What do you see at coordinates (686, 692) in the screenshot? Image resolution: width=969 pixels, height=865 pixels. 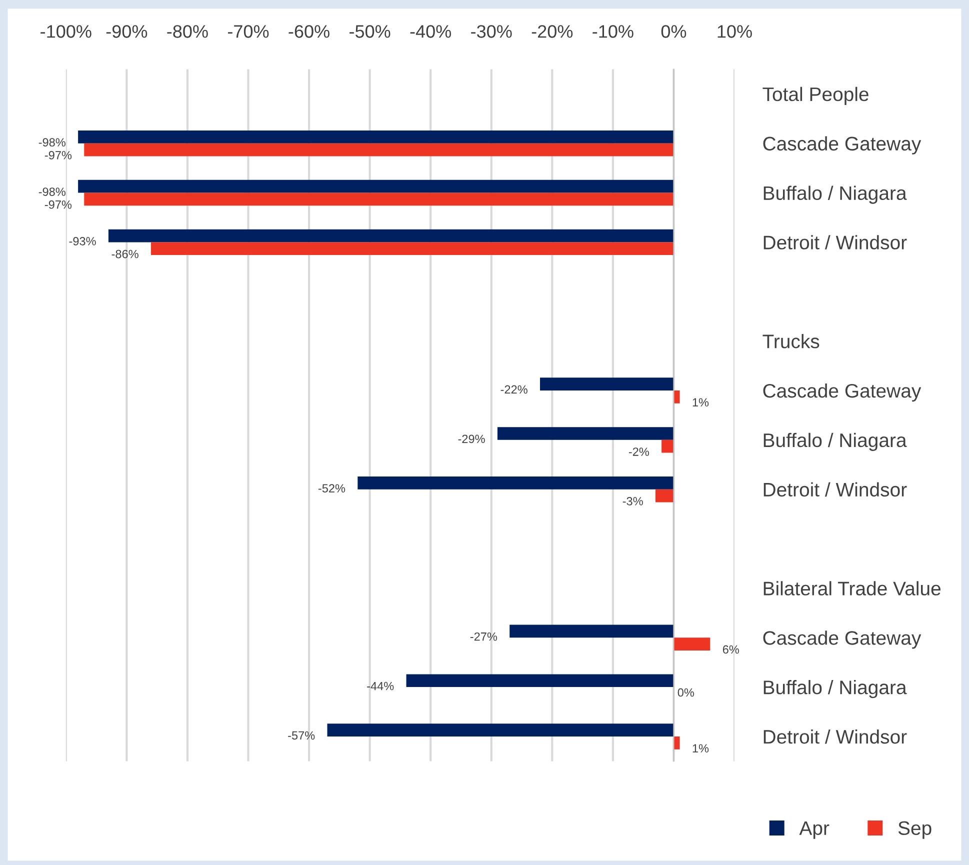 I see `data-label: 0%` at bounding box center [686, 692].